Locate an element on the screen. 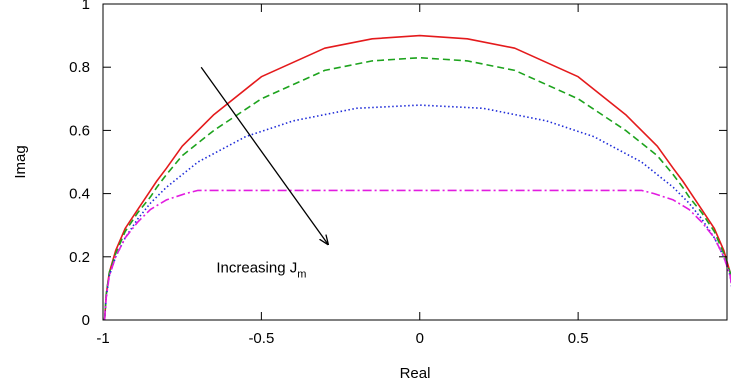 Image resolution: width=731 pixels, height=389 pixels. y-tick-label: 0.6 is located at coordinates (79, 130).